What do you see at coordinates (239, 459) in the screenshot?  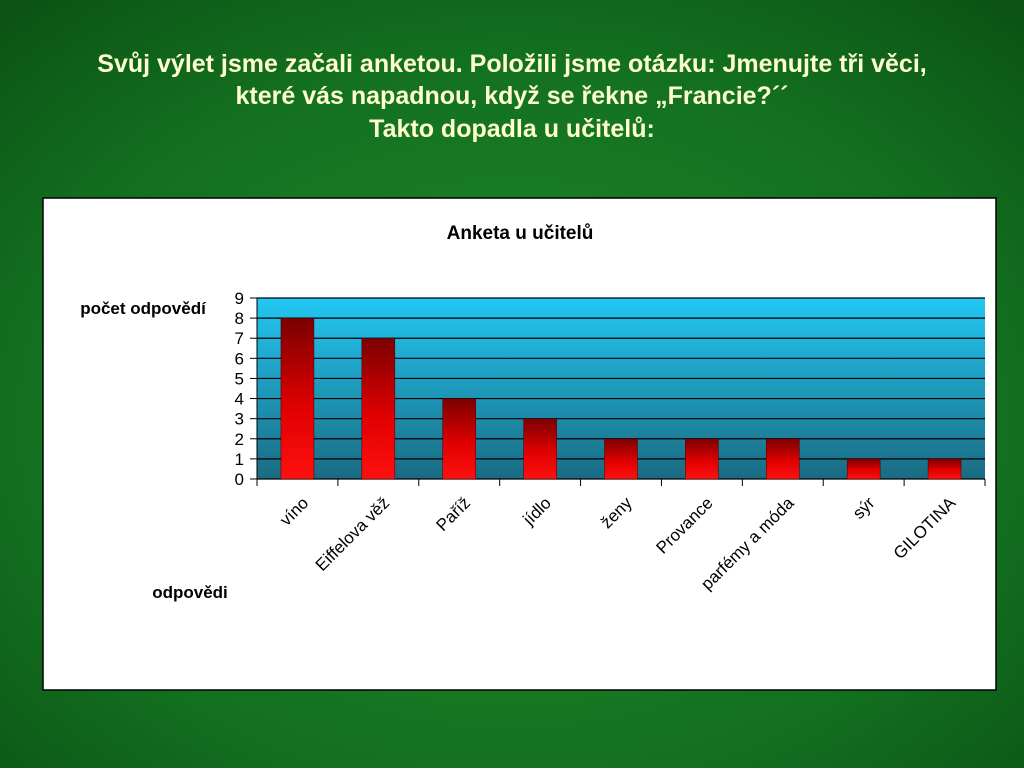 I see `y-tick-label: 1` at bounding box center [239, 459].